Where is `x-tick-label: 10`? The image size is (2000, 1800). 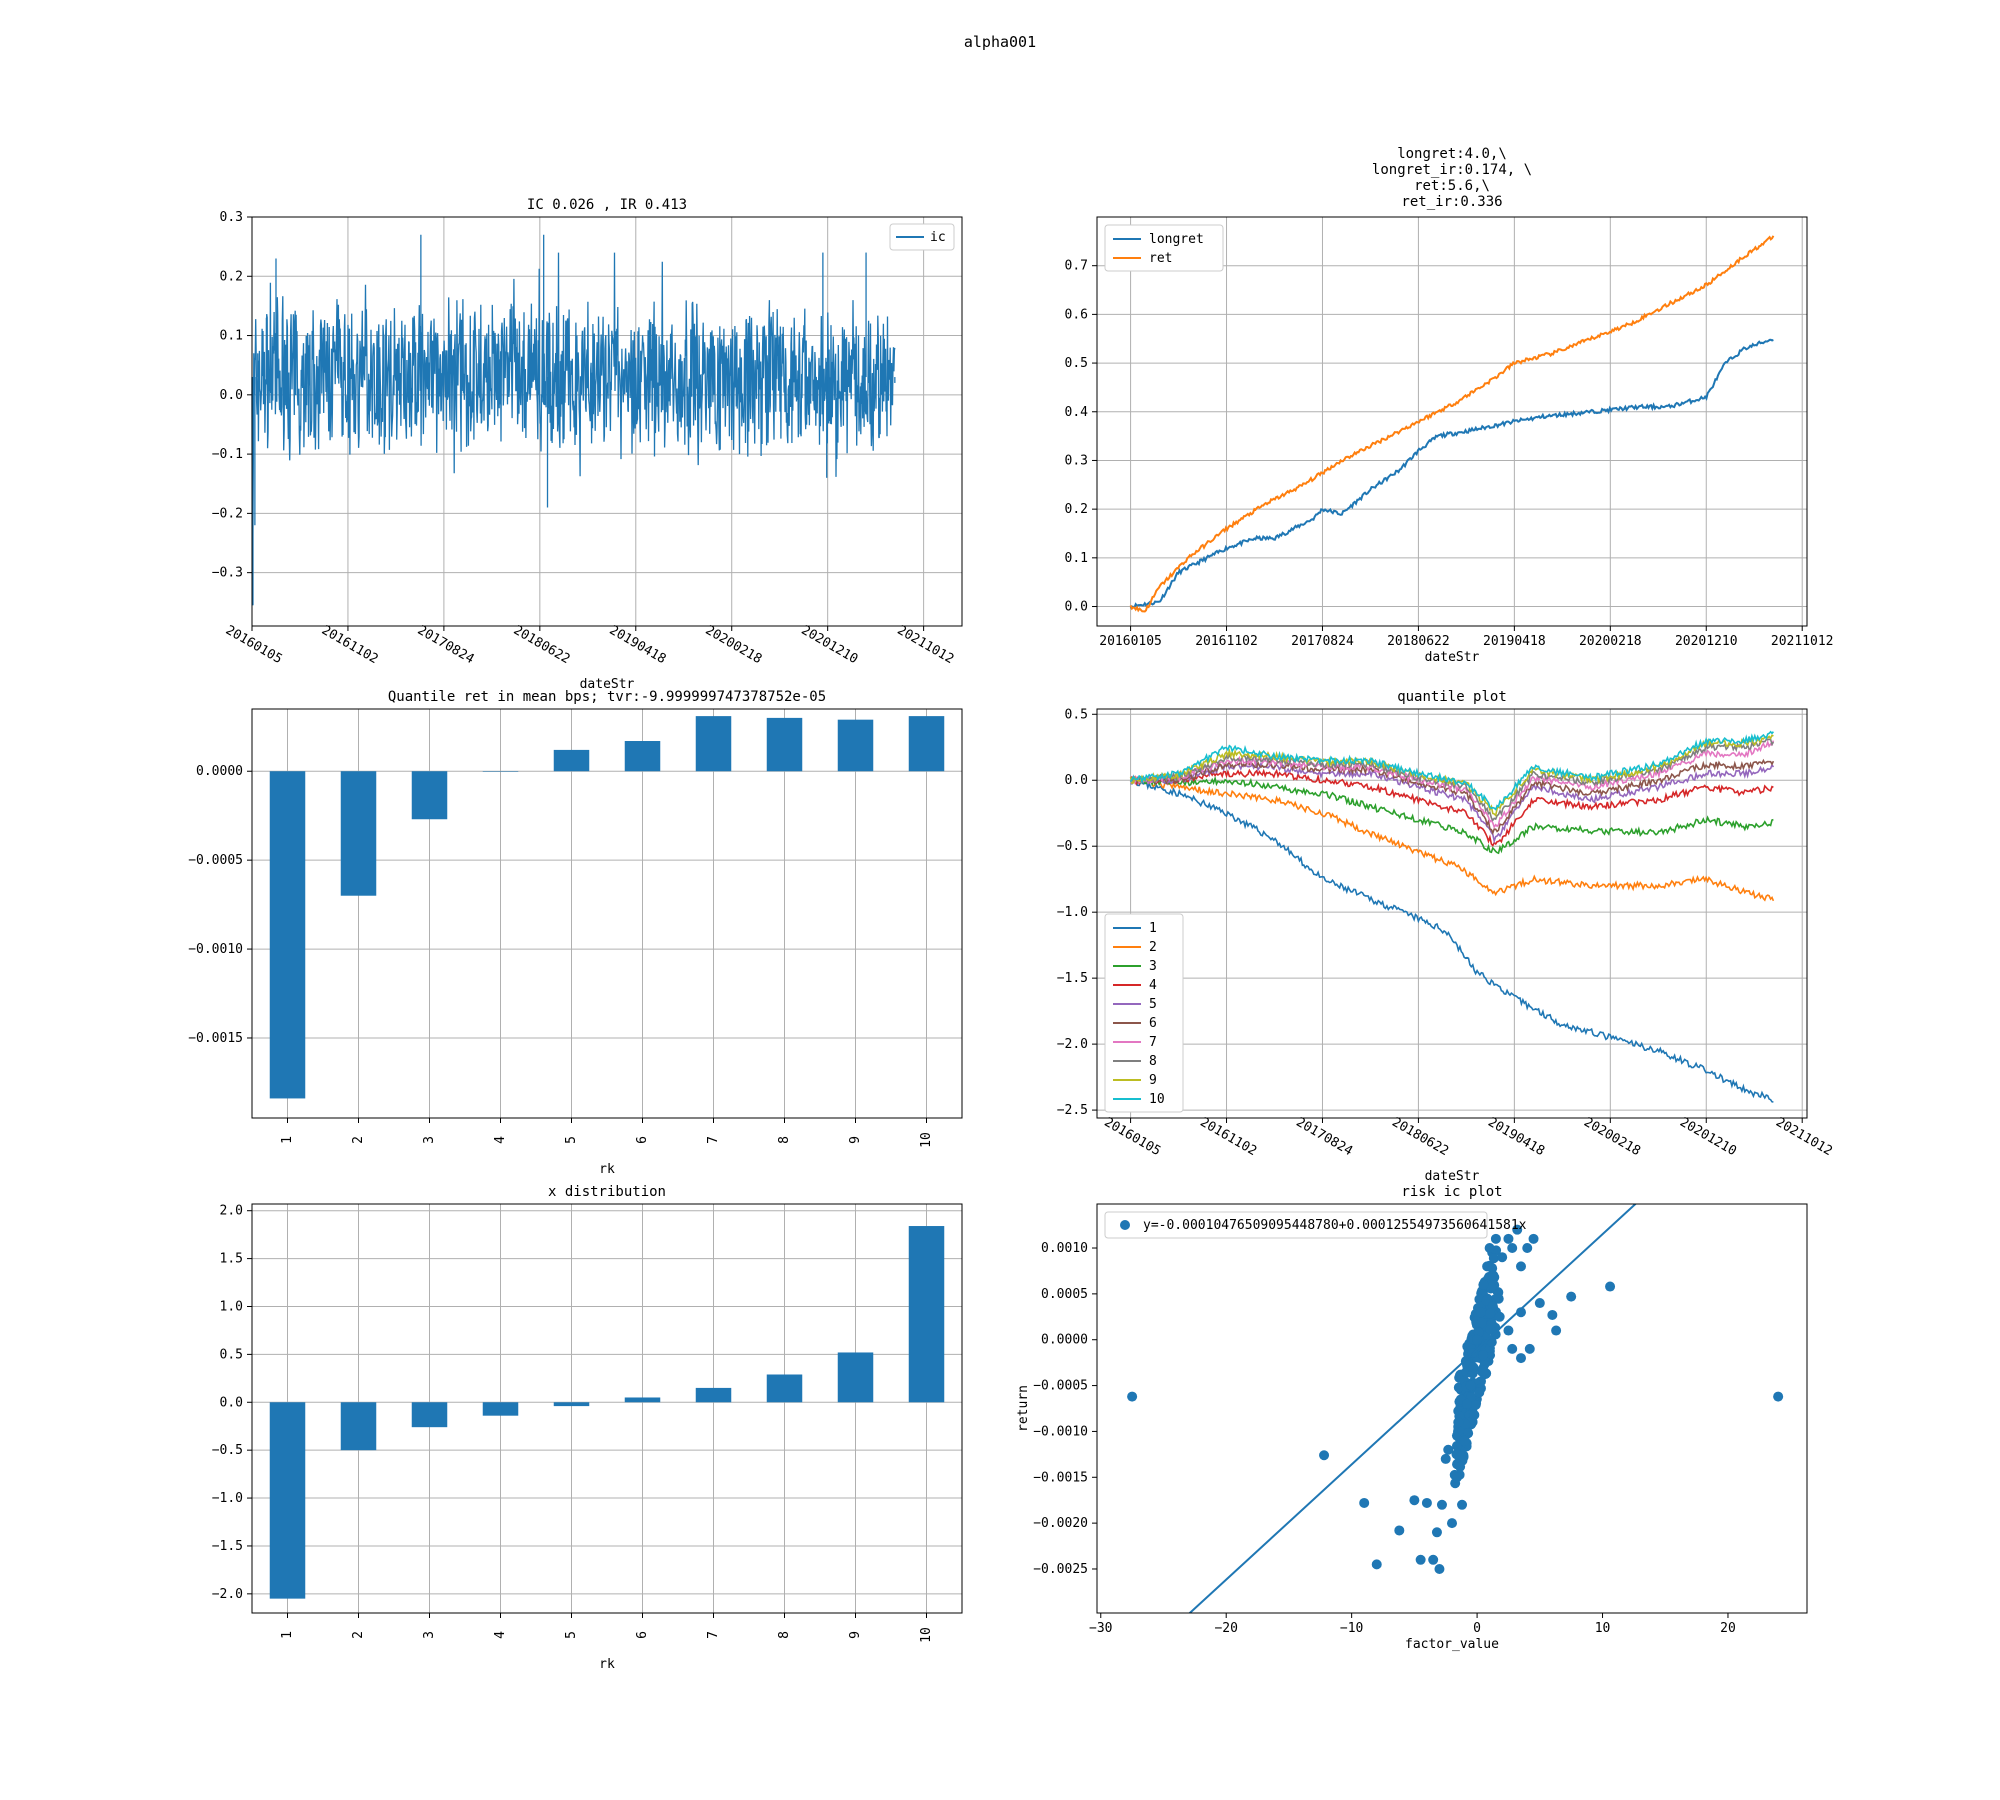 x-tick-label: 10 is located at coordinates (1603, 1628).